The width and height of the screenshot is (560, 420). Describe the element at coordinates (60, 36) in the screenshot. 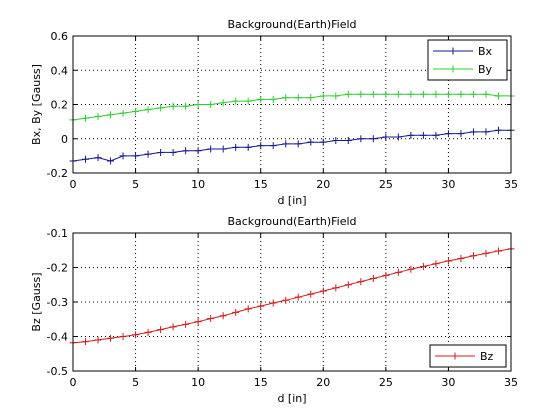

I see `y-tick-label: 0.6` at that location.